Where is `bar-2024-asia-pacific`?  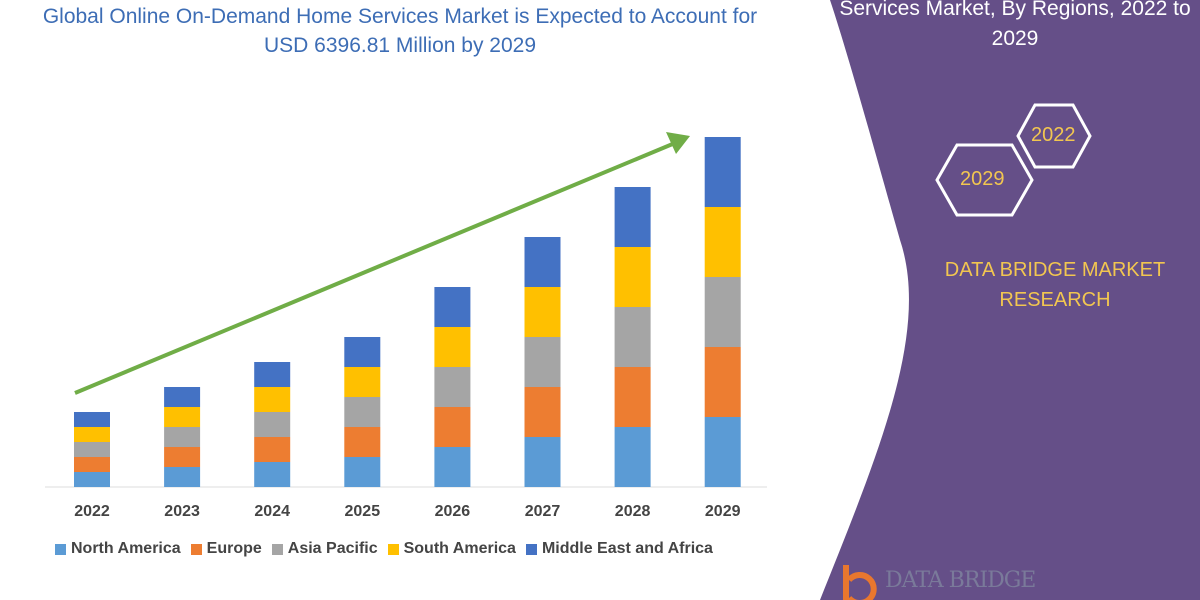 bar-2024-asia-pacific is located at coordinates (272, 424).